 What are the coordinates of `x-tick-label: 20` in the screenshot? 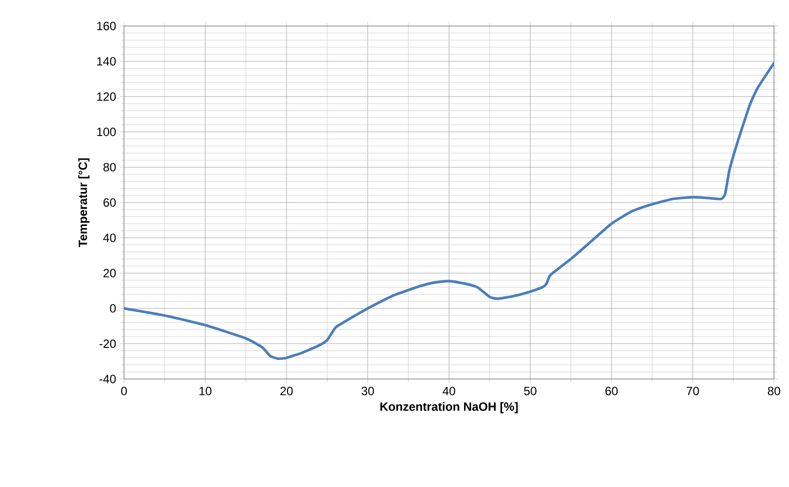 It's located at (286, 391).